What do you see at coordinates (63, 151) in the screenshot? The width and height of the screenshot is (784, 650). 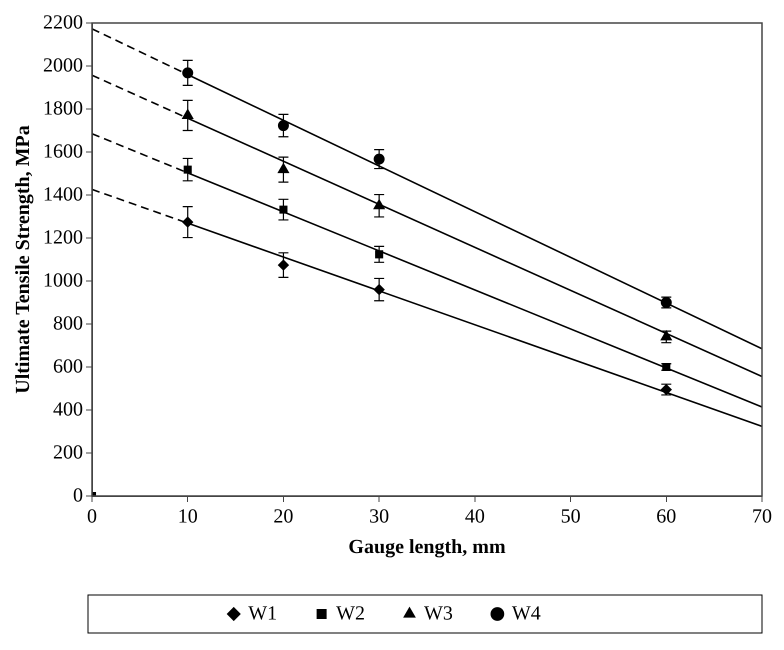 I see `y-tick-label: 1600` at bounding box center [63, 151].